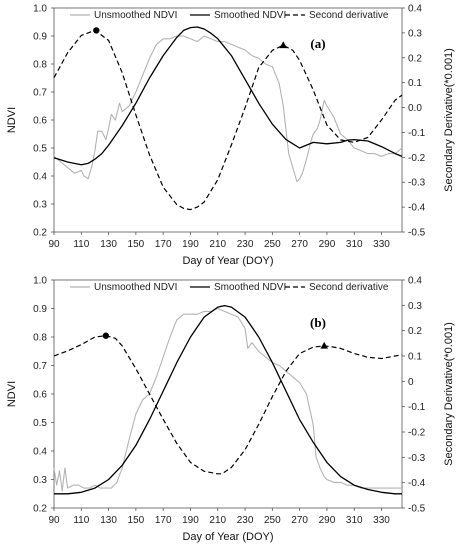 The image size is (462, 550). What do you see at coordinates (318, 322) in the screenshot?
I see `panel-label: (b)` at bounding box center [318, 322].